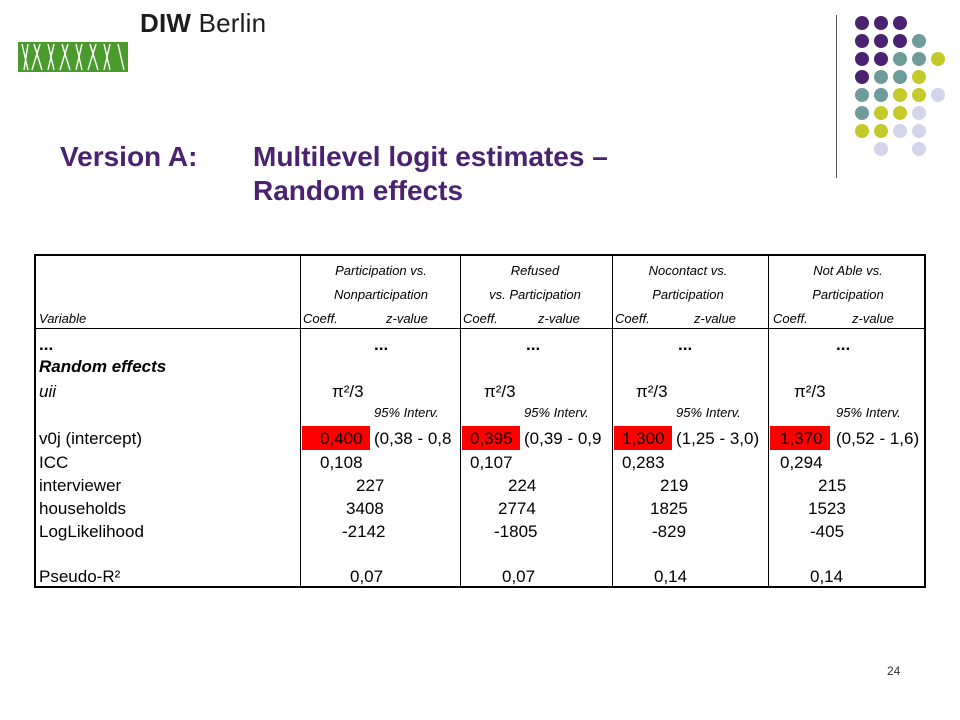  I want to click on row-label-random-effects: Random effects, so click(103, 366).